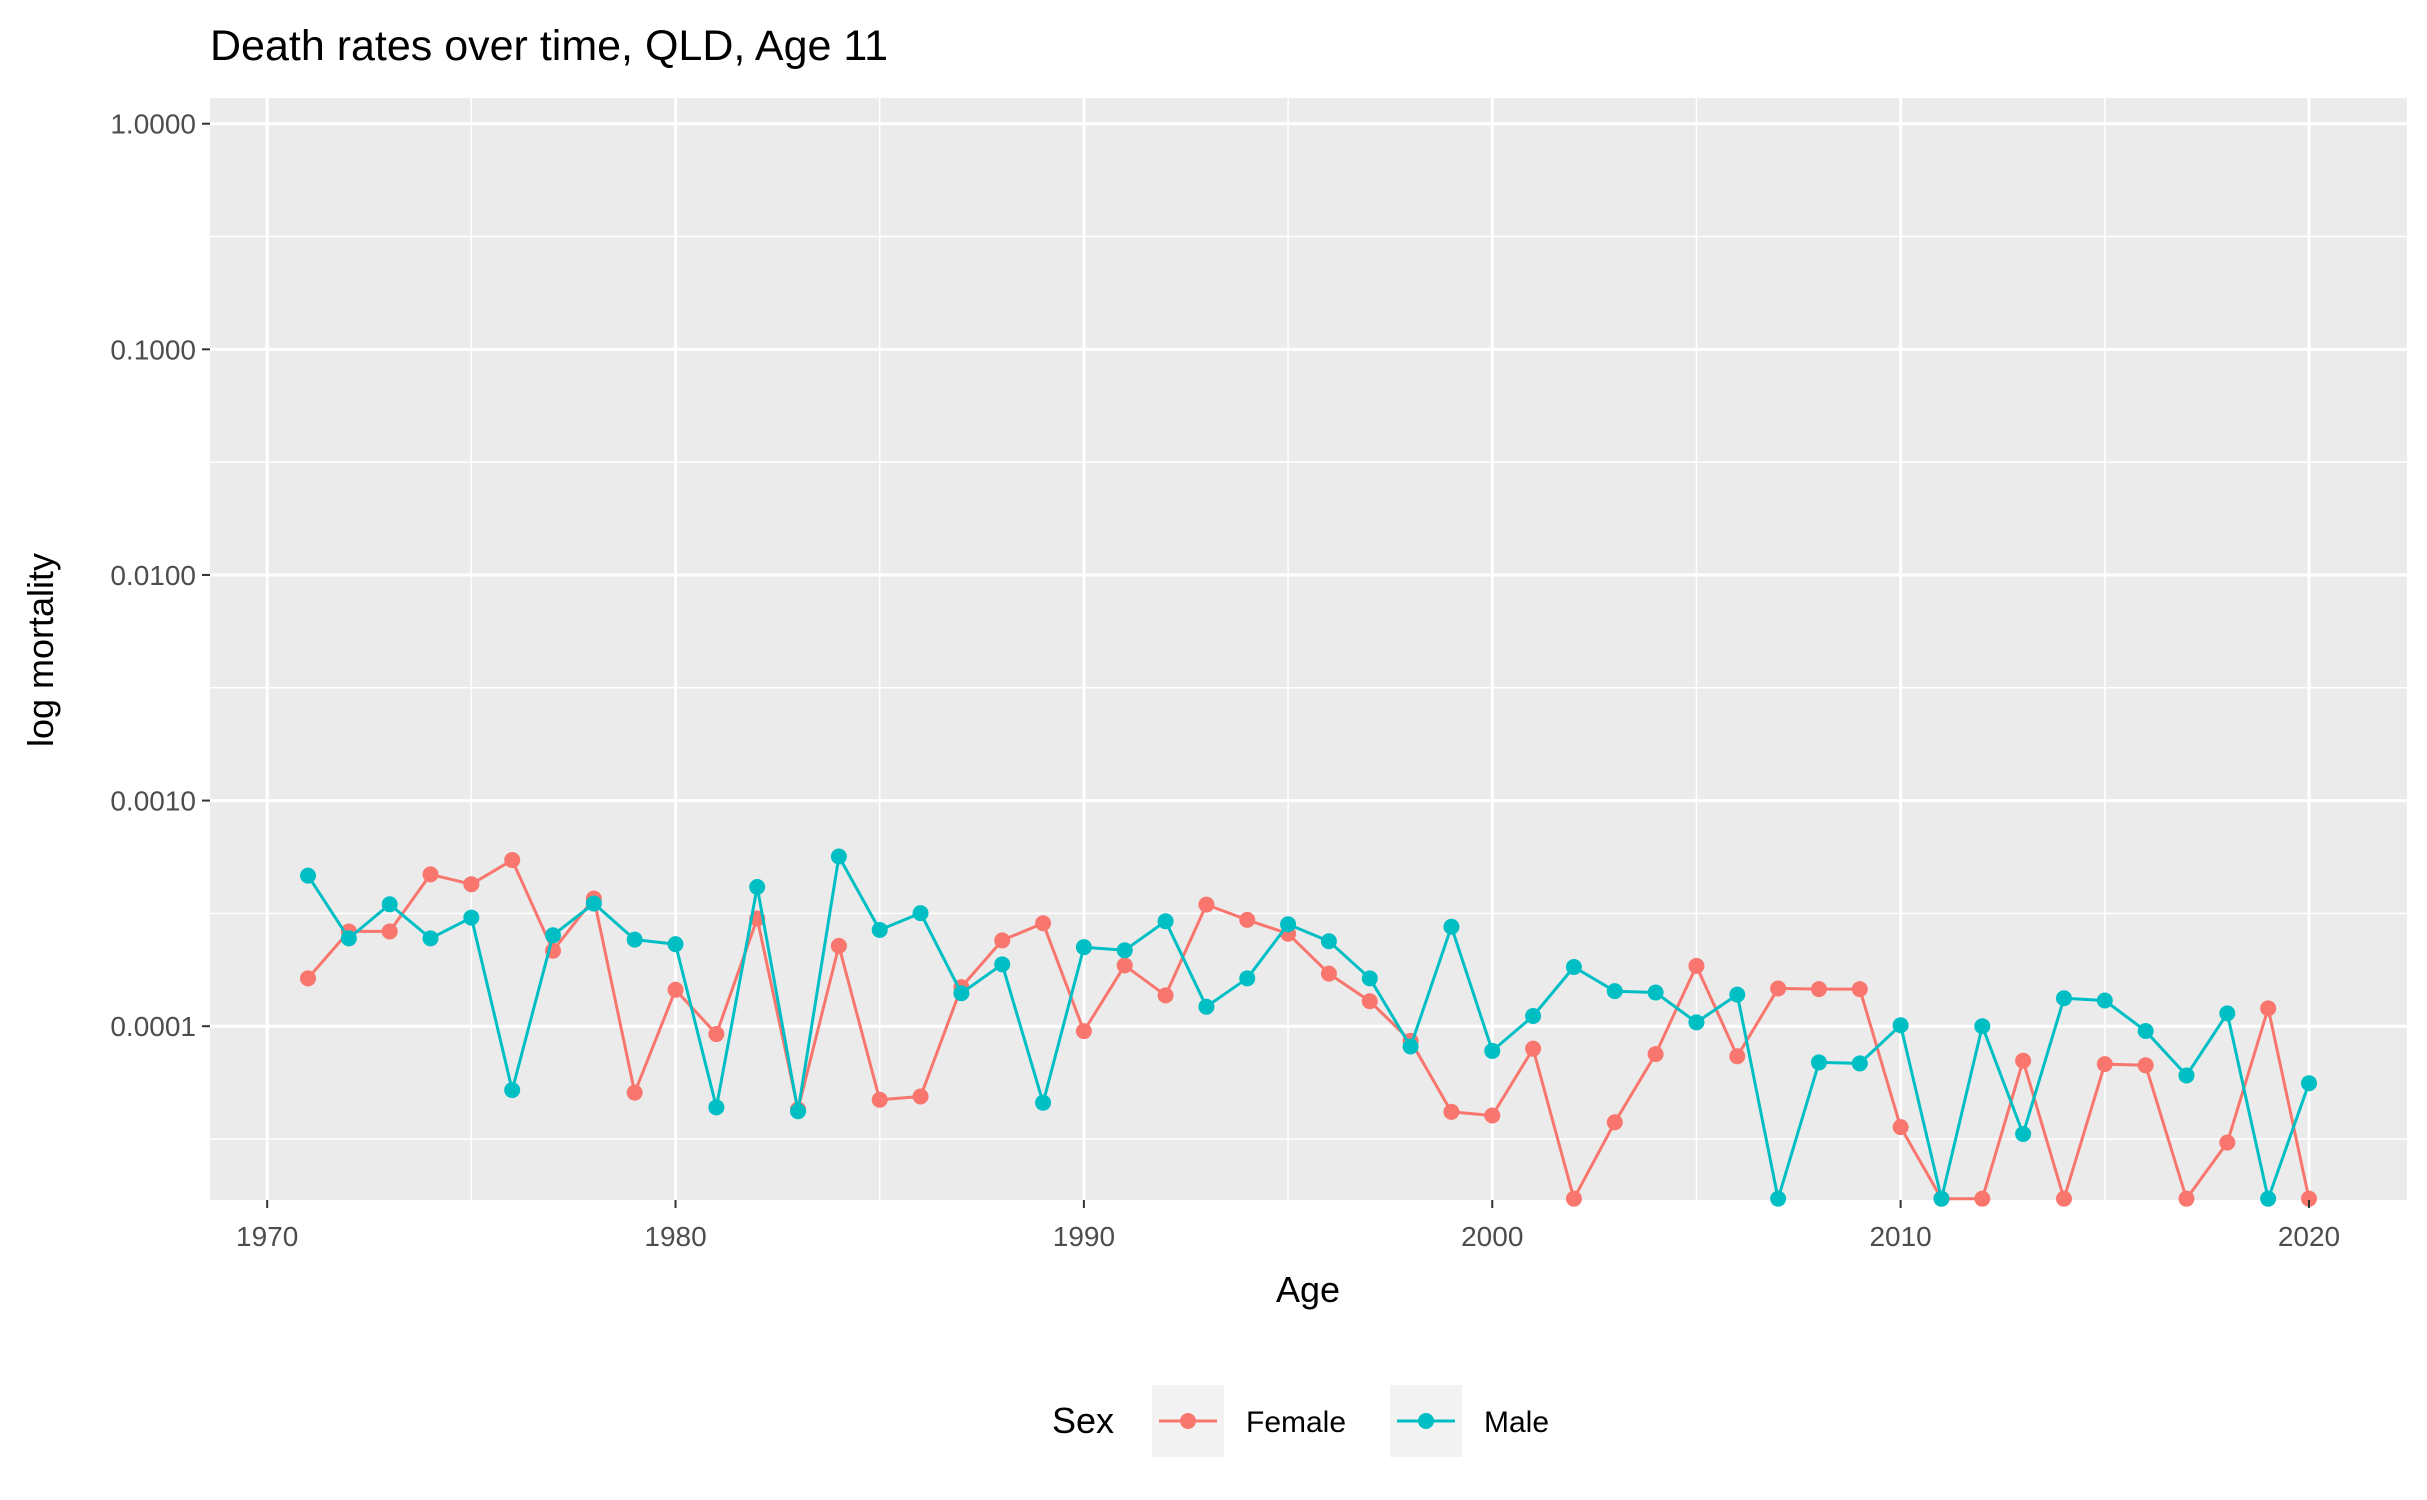  Describe the element at coordinates (1308, 1289) in the screenshot. I see `x-axis-title: Age` at that location.